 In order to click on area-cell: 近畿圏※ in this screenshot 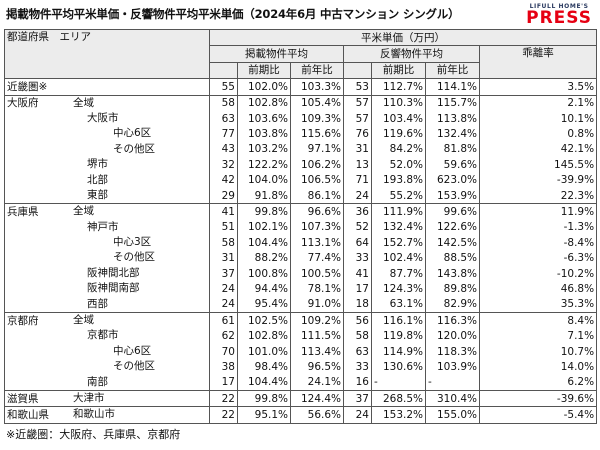, I will do `click(107, 87)`.